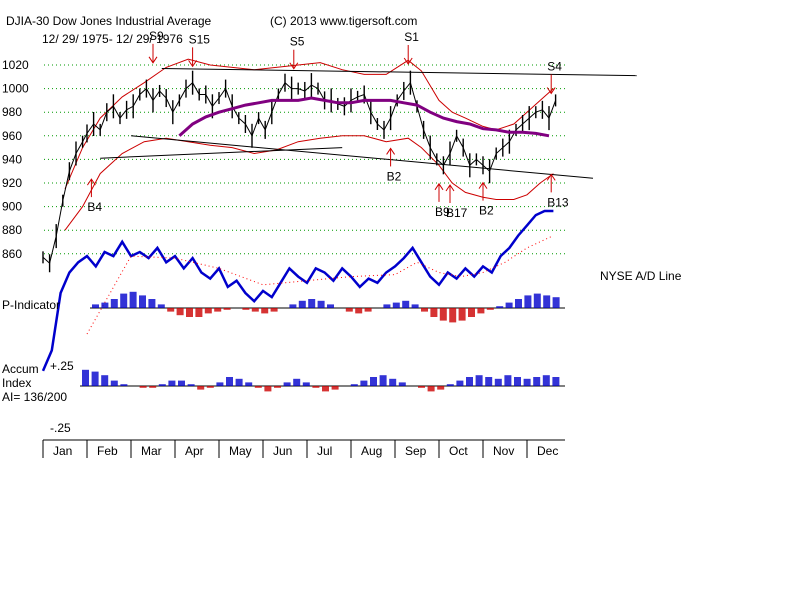 The image size is (800, 600). I want to click on buy-signal-label: B17, so click(457, 213).